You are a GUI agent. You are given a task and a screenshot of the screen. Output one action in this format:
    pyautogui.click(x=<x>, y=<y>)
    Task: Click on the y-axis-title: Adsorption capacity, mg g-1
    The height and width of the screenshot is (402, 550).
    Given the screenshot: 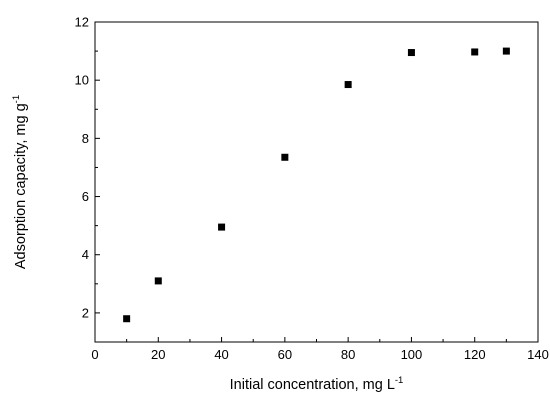 What is the action you would take?
    pyautogui.click(x=20, y=182)
    